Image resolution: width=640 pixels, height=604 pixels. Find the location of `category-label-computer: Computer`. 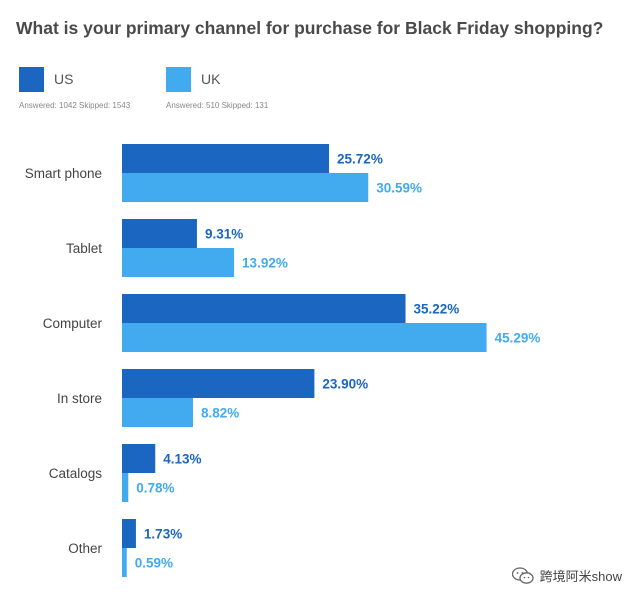

category-label-computer: Computer is located at coordinates (73, 323).